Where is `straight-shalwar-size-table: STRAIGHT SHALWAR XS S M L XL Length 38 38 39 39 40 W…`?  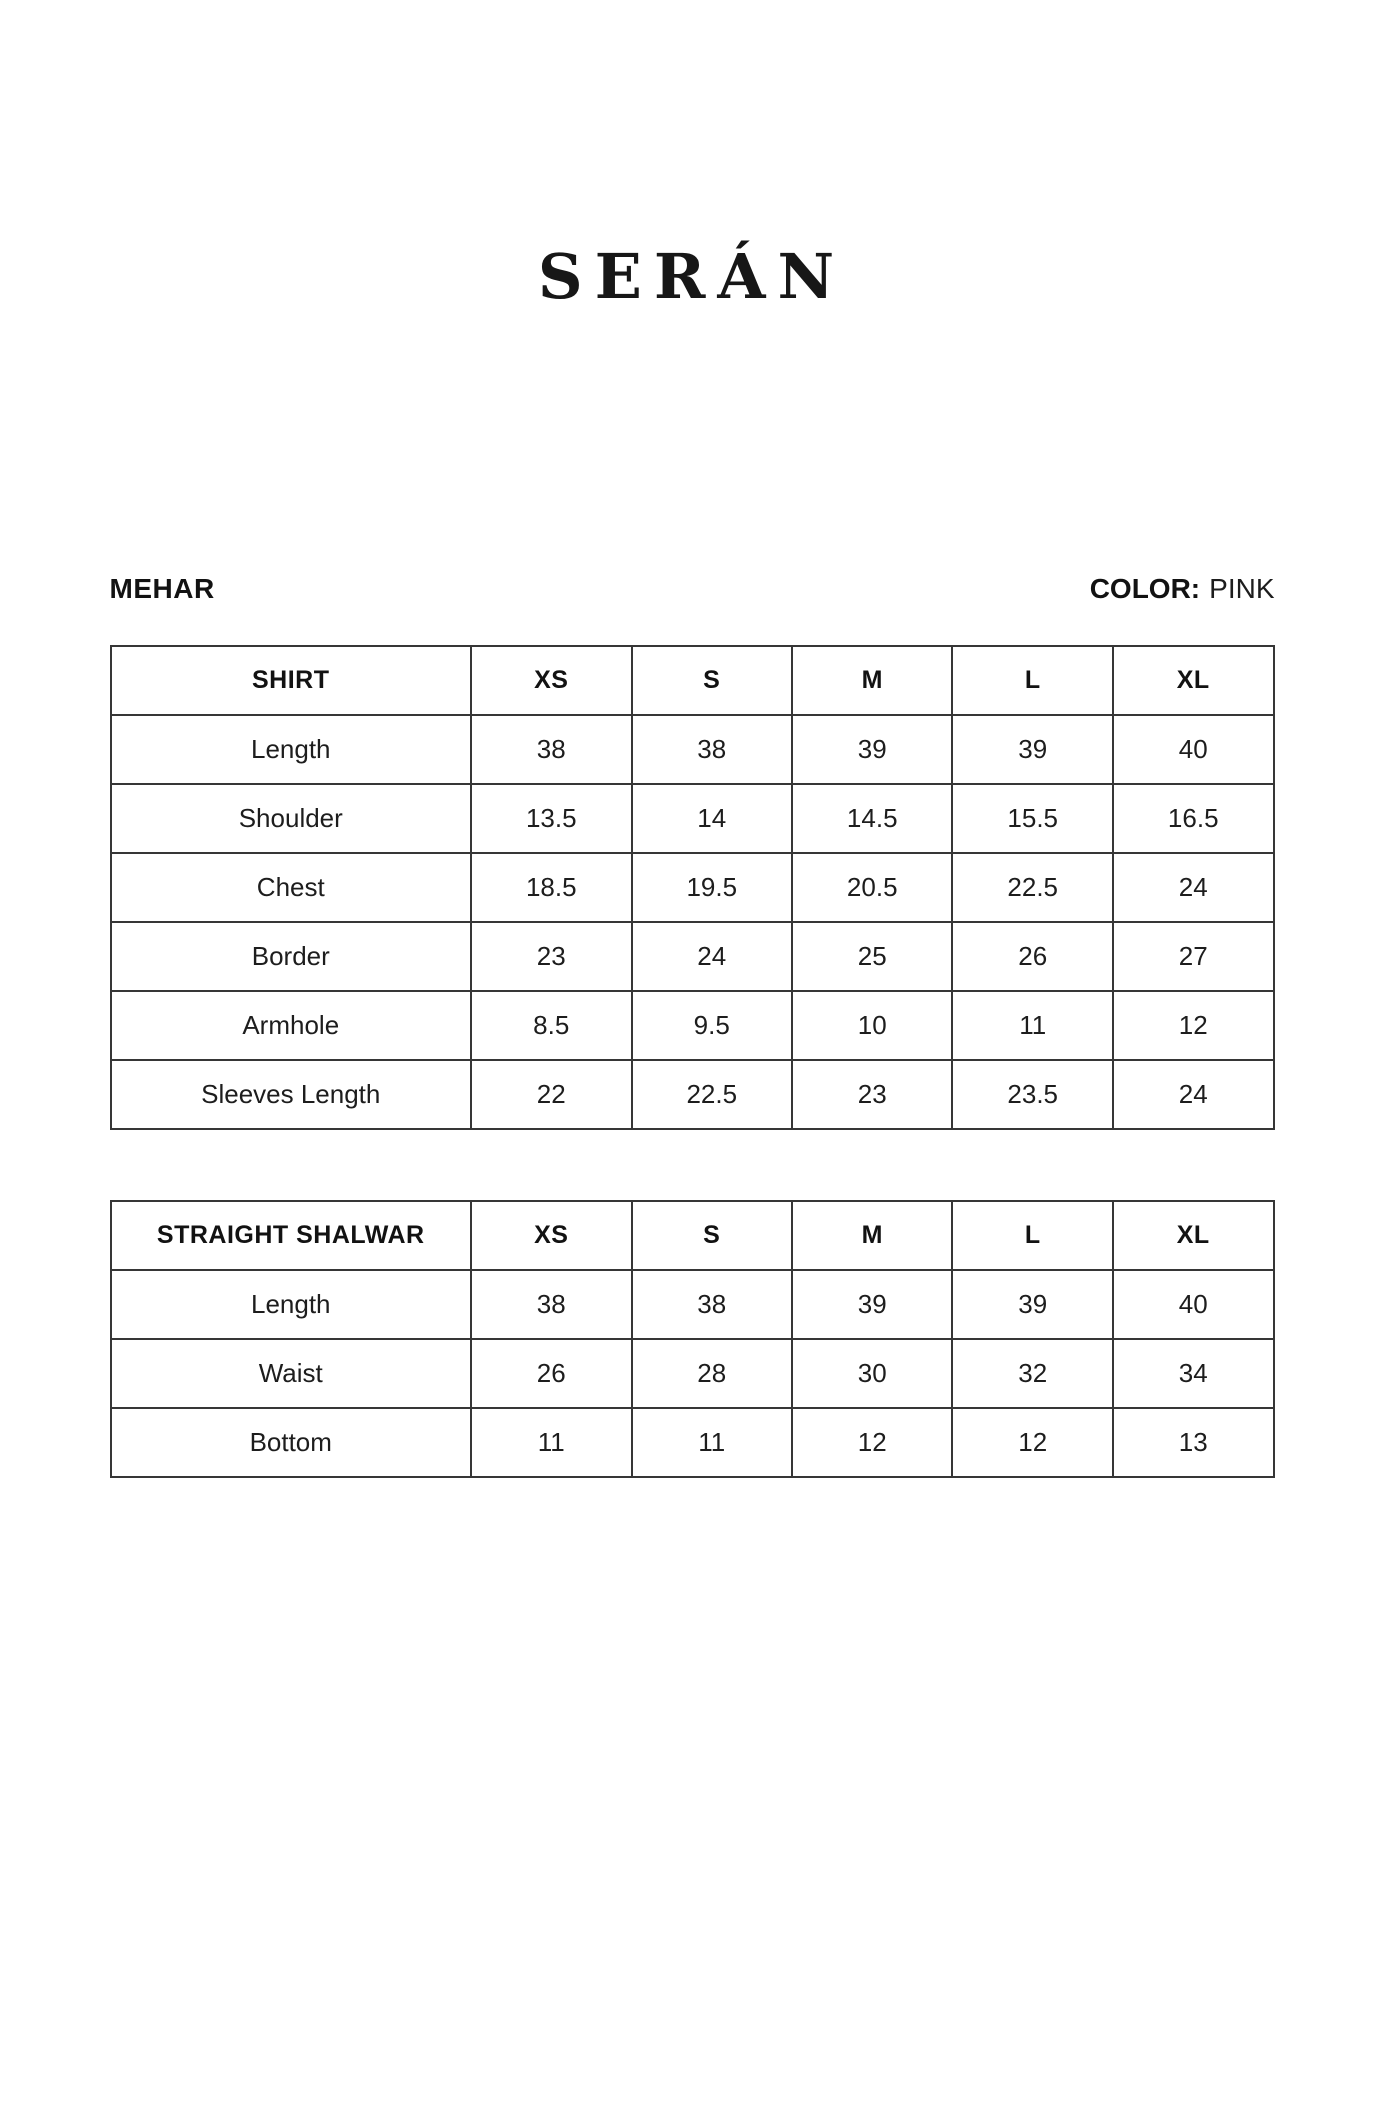
straight-shalwar-size-table: STRAIGHT SHALWAR XS S M L XL Length 38 38 39 39 40 W… is located at coordinates (692, 1339).